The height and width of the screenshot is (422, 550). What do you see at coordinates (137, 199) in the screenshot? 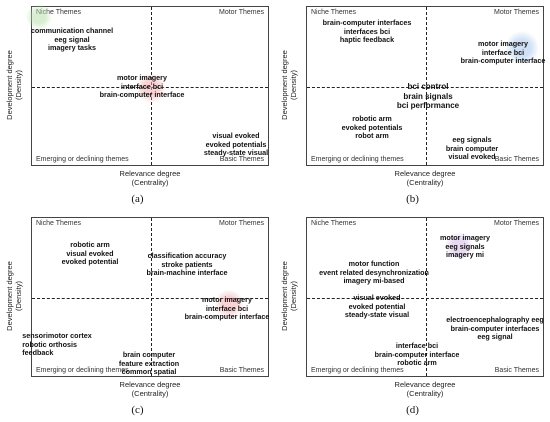
I see `panel-label: (a)` at bounding box center [137, 199].